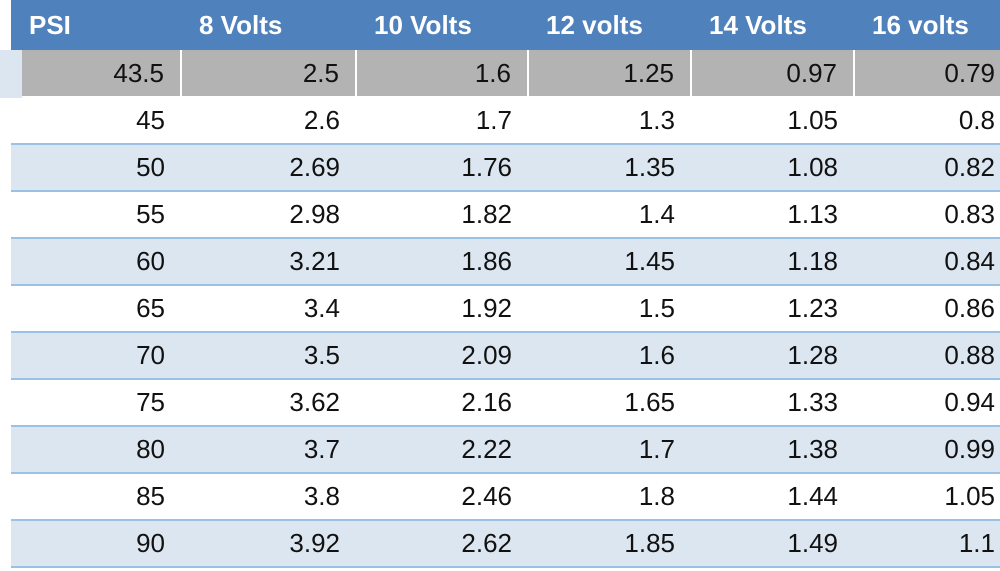 The width and height of the screenshot is (1000, 571). I want to click on table-cell: 3.62, so click(268, 403).